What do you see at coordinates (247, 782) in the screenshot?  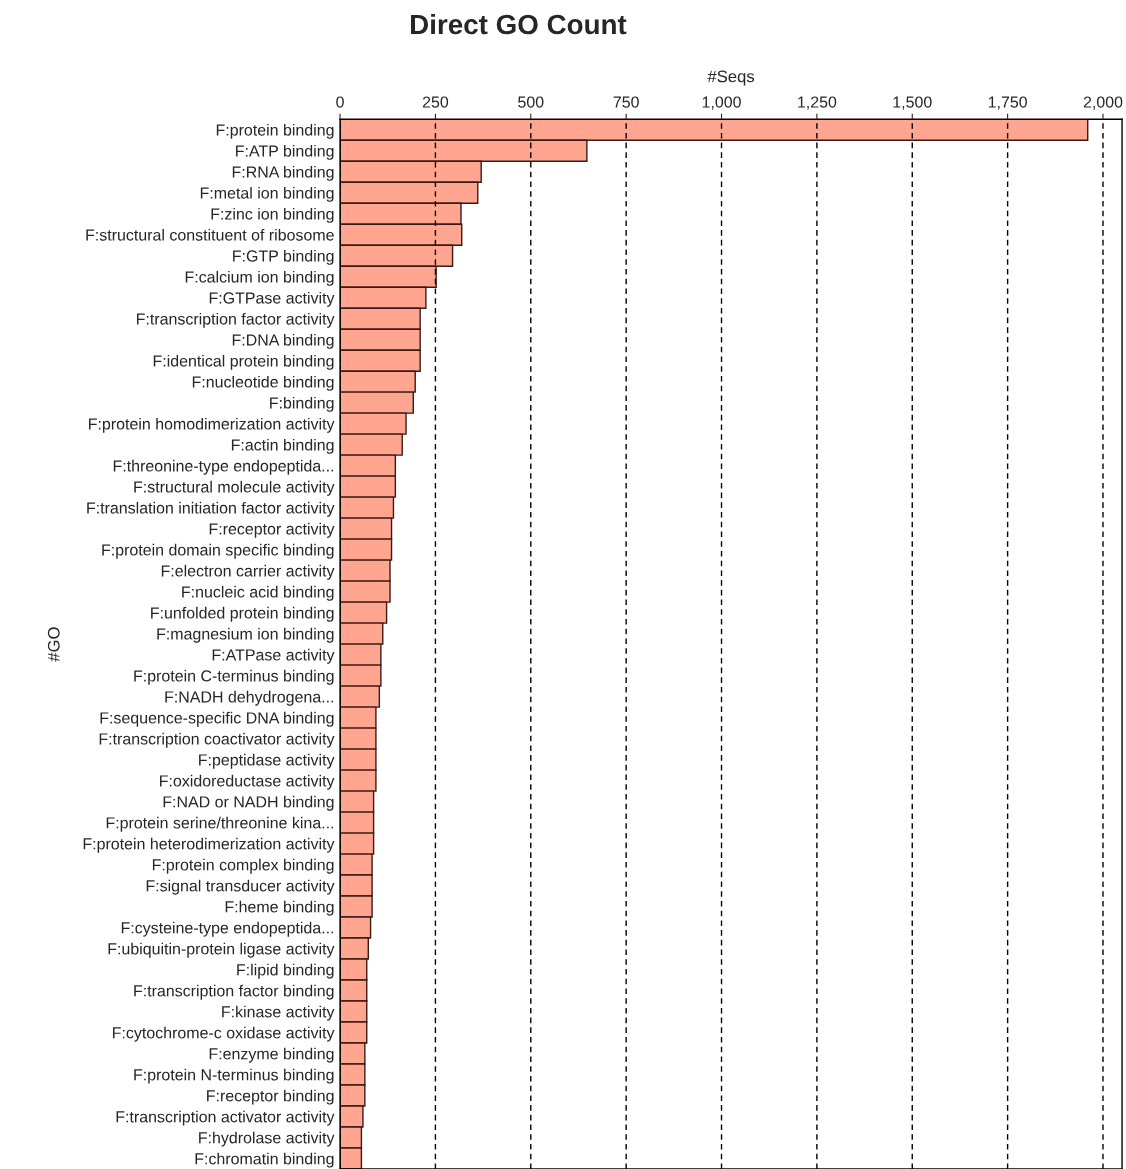 I see `y-tick-label: F:oxidoreductase activity` at bounding box center [247, 782].